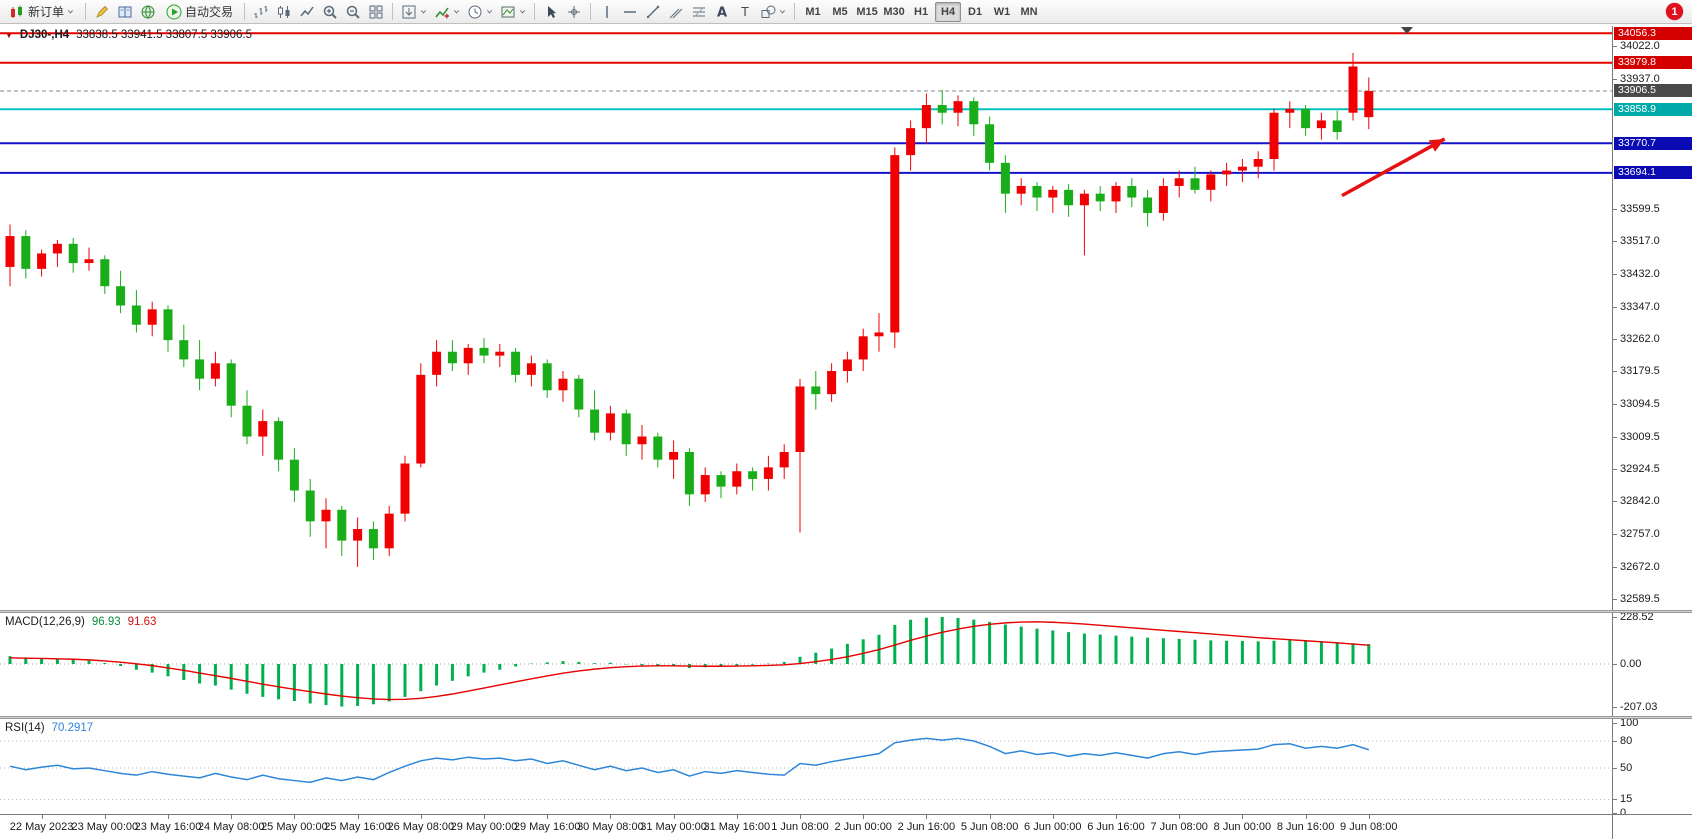 This screenshot has width=1692, height=839. I want to click on macd-main-value: 96.93, so click(106, 622).